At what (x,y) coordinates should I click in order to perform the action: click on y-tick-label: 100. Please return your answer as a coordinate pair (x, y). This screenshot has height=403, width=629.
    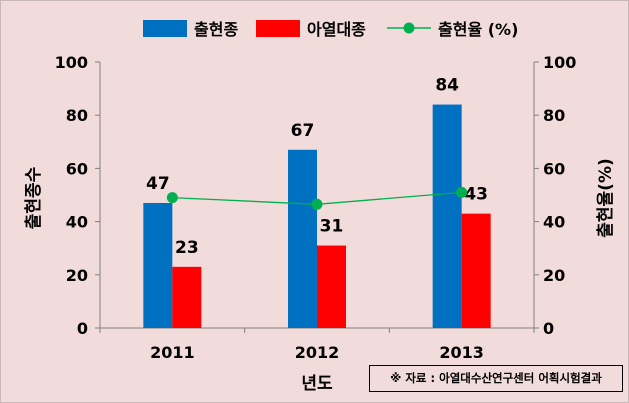
    Looking at the image, I should click on (71, 62).